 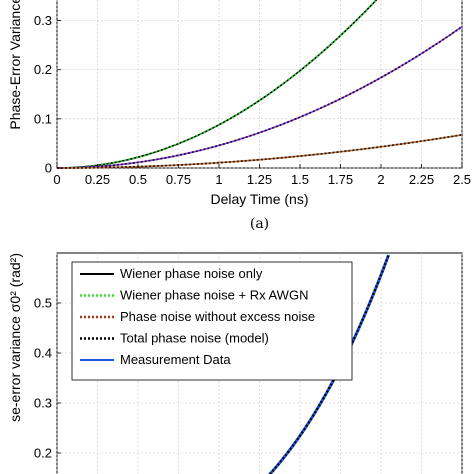 I want to click on chart-a-x-ticks: 0 0.25 0.5 0.75 1 1.25 1.5 1.75 2 2.25 2.5, so click(x=262, y=175).